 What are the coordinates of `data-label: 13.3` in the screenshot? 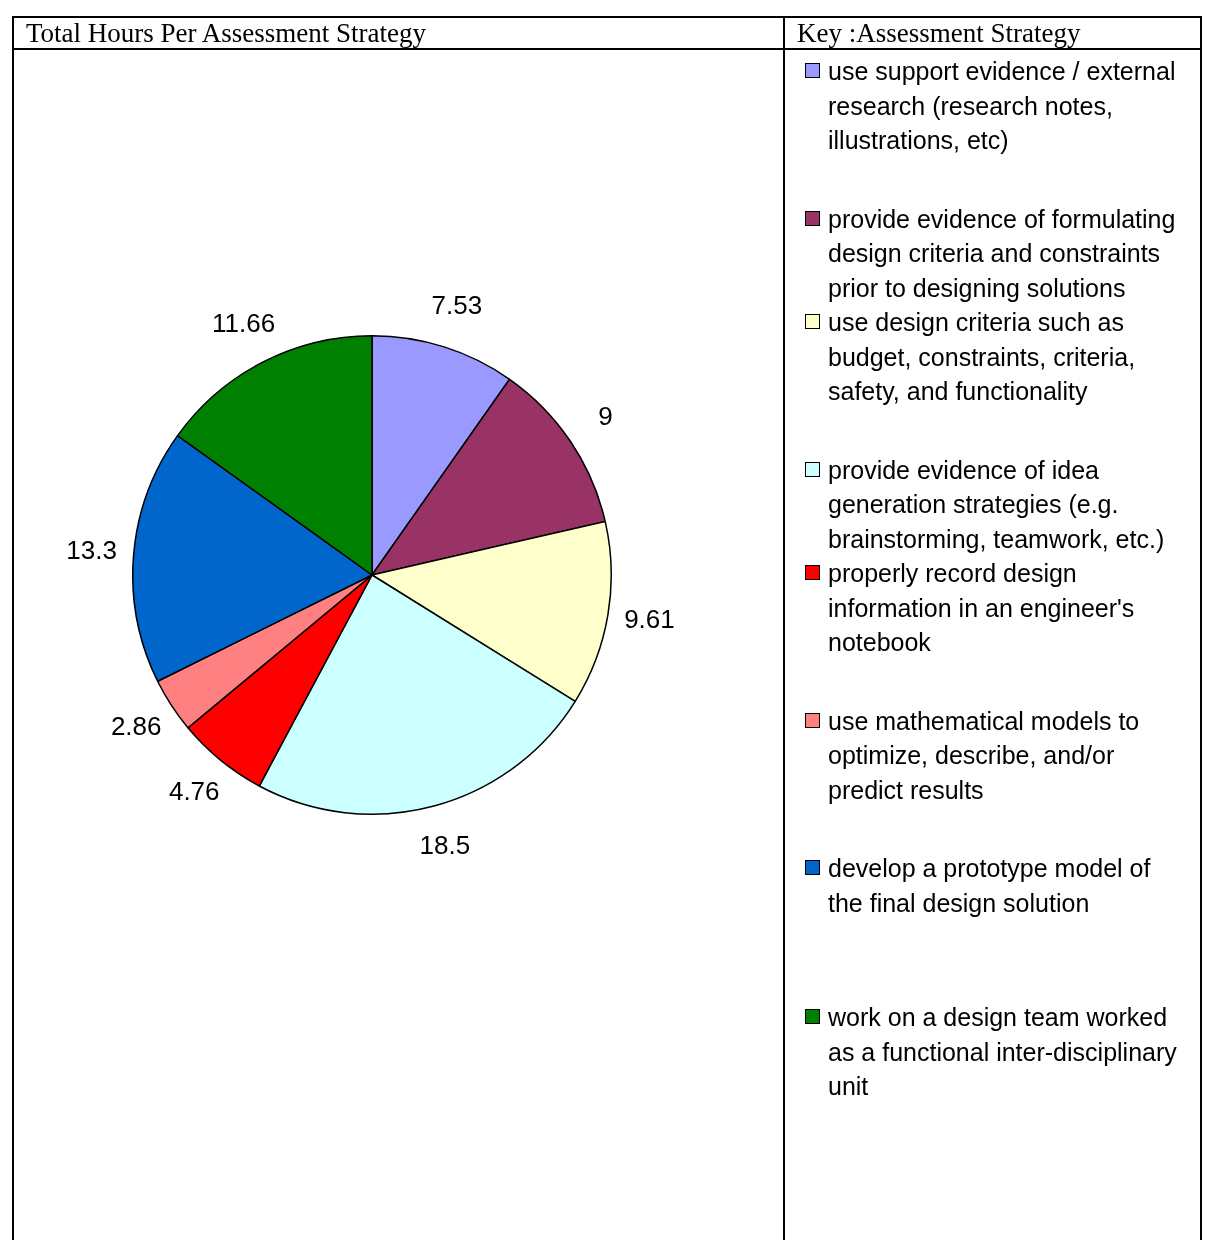 It's located at (91, 550).